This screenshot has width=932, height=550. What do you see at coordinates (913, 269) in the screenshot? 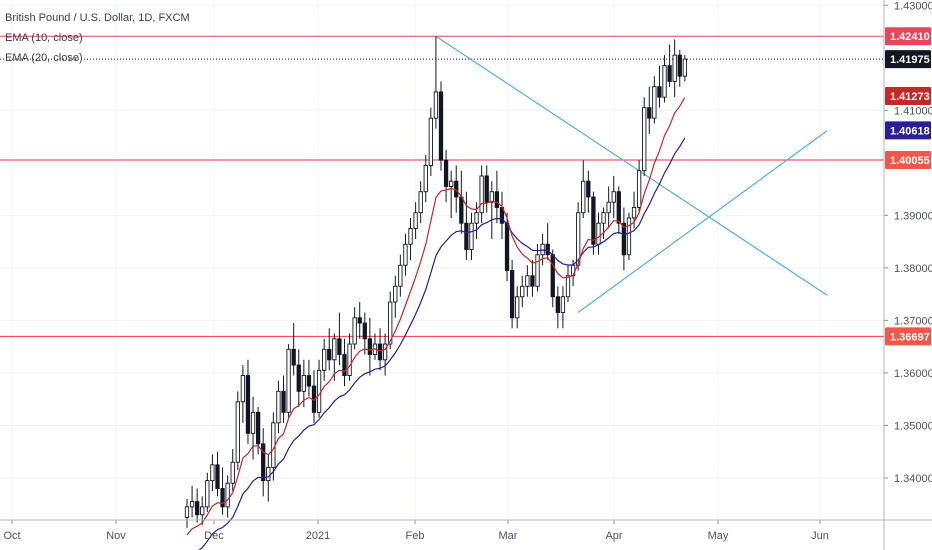
I see `y-tick-label: 1.38000` at bounding box center [913, 269].